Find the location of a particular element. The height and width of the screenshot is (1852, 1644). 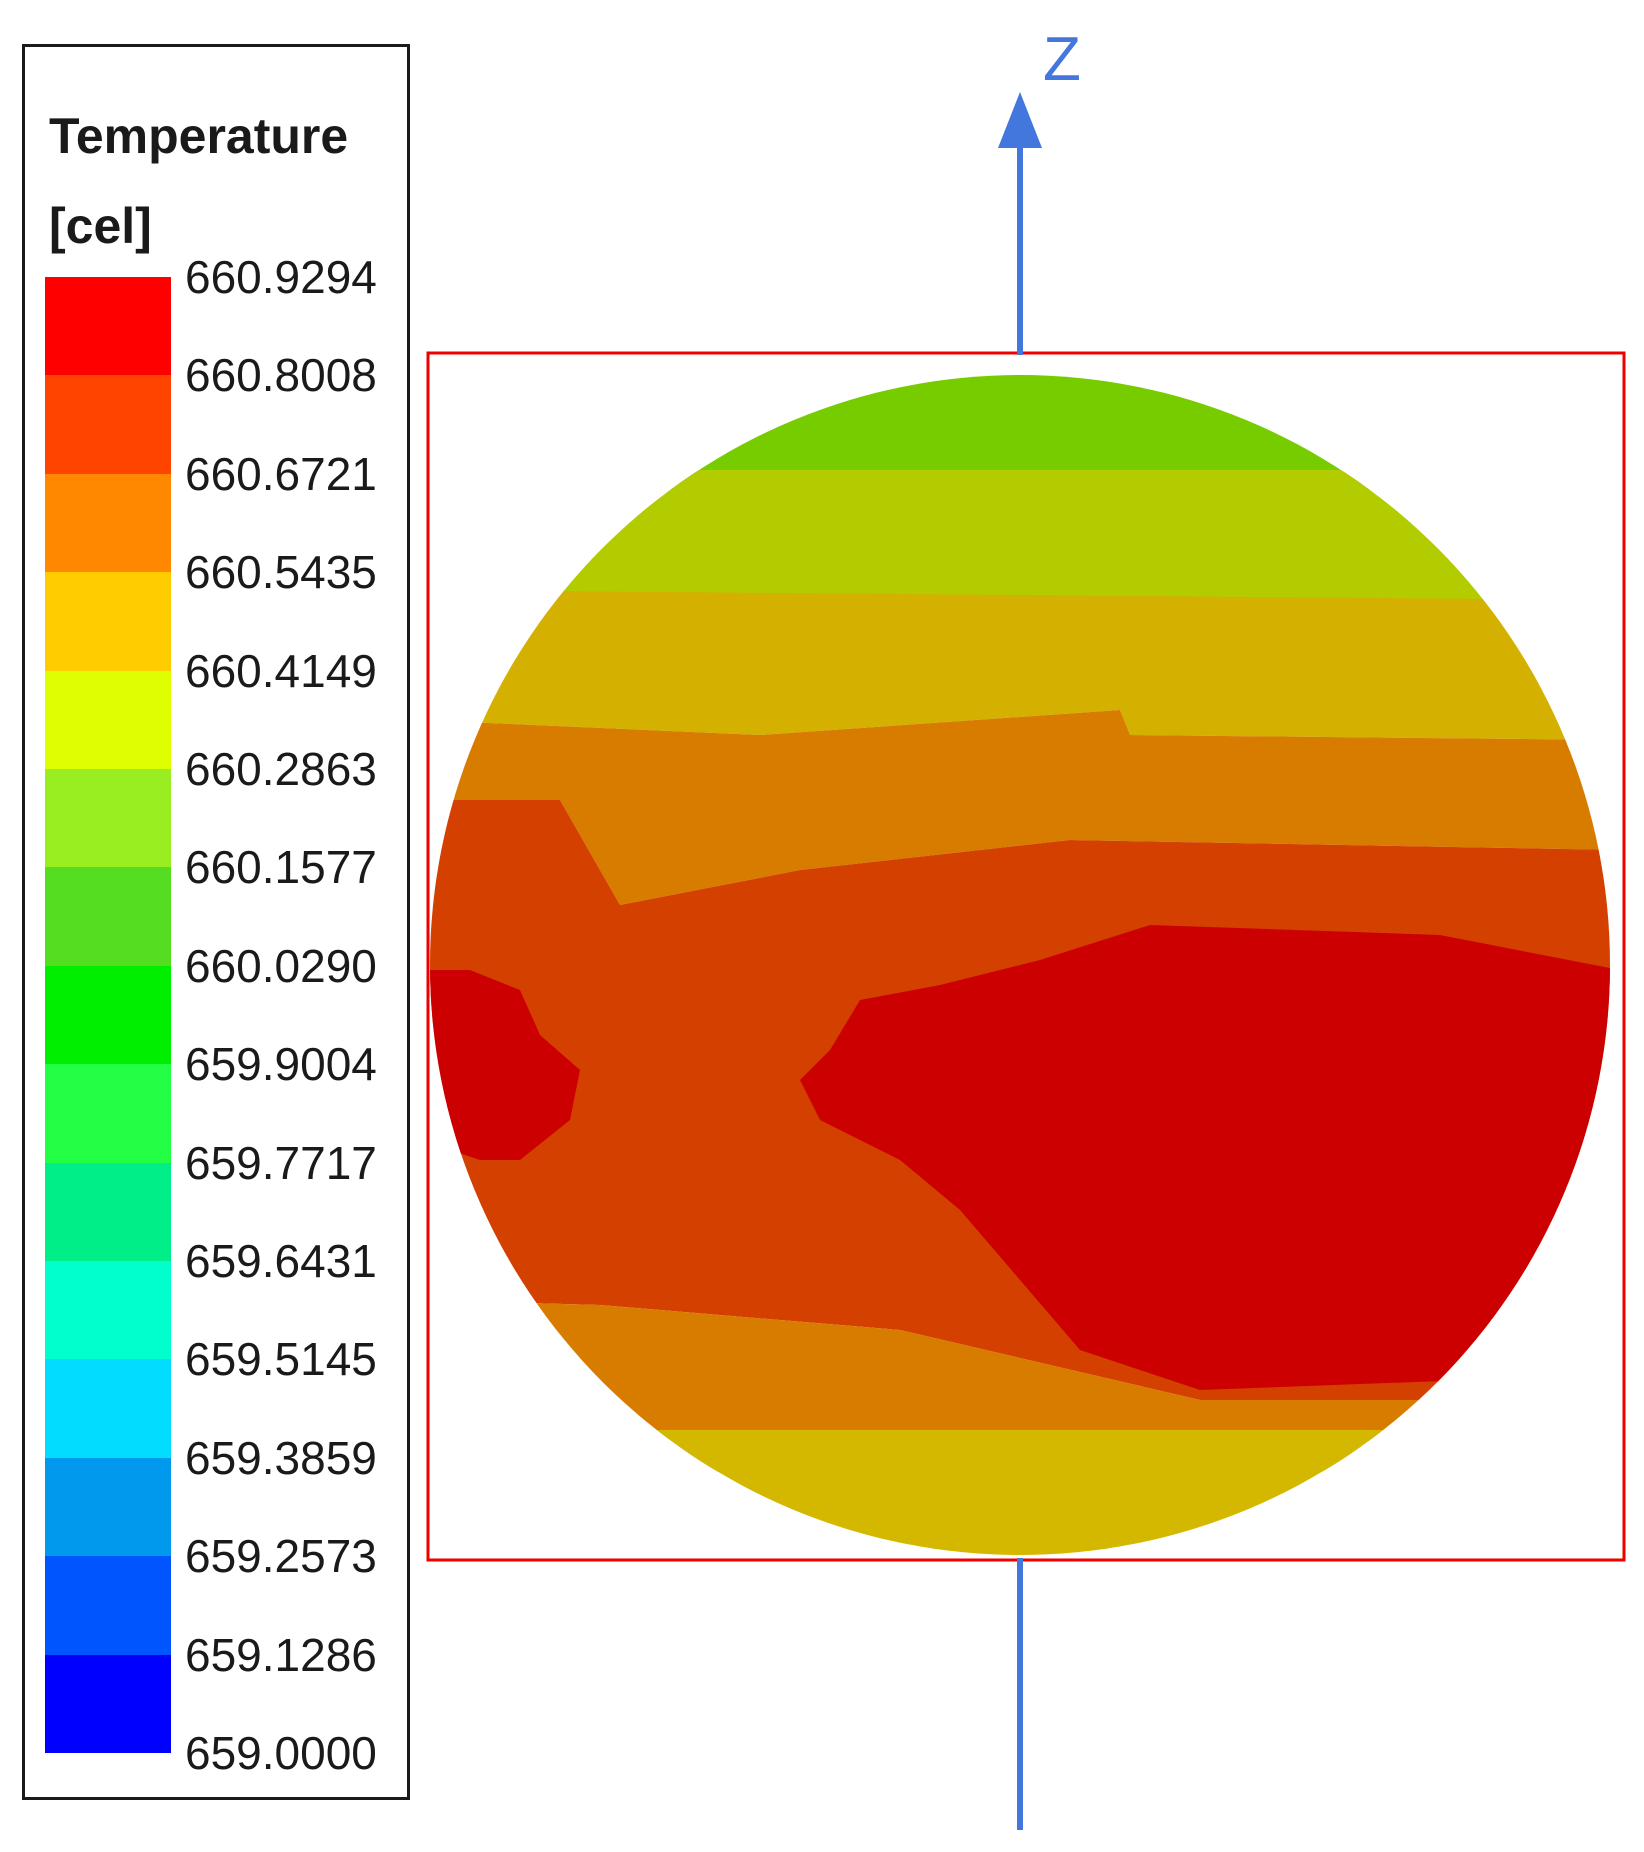

sphere-band-hot is located at coordinates (1205, 1157).